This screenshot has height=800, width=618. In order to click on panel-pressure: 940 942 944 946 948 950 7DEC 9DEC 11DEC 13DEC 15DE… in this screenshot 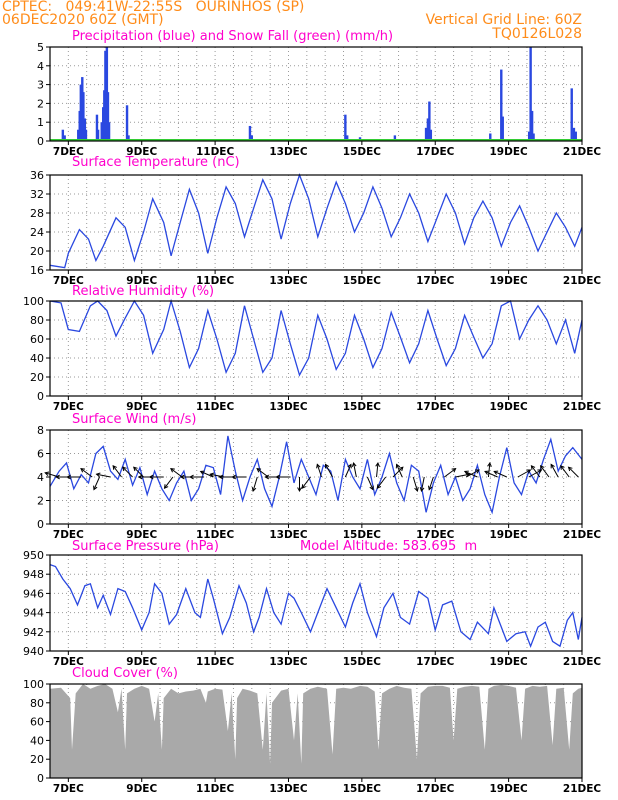, I will do `click(312, 608)`.